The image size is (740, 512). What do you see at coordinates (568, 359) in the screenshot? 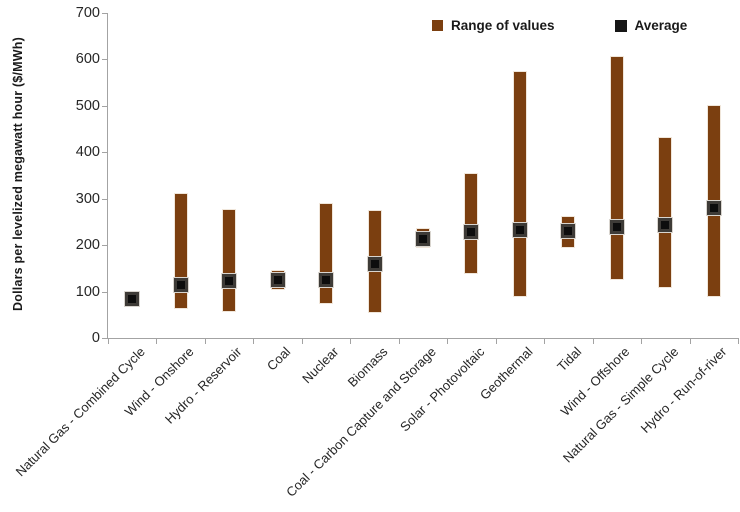
I see `x-category-label-text: Tidal` at bounding box center [568, 359].